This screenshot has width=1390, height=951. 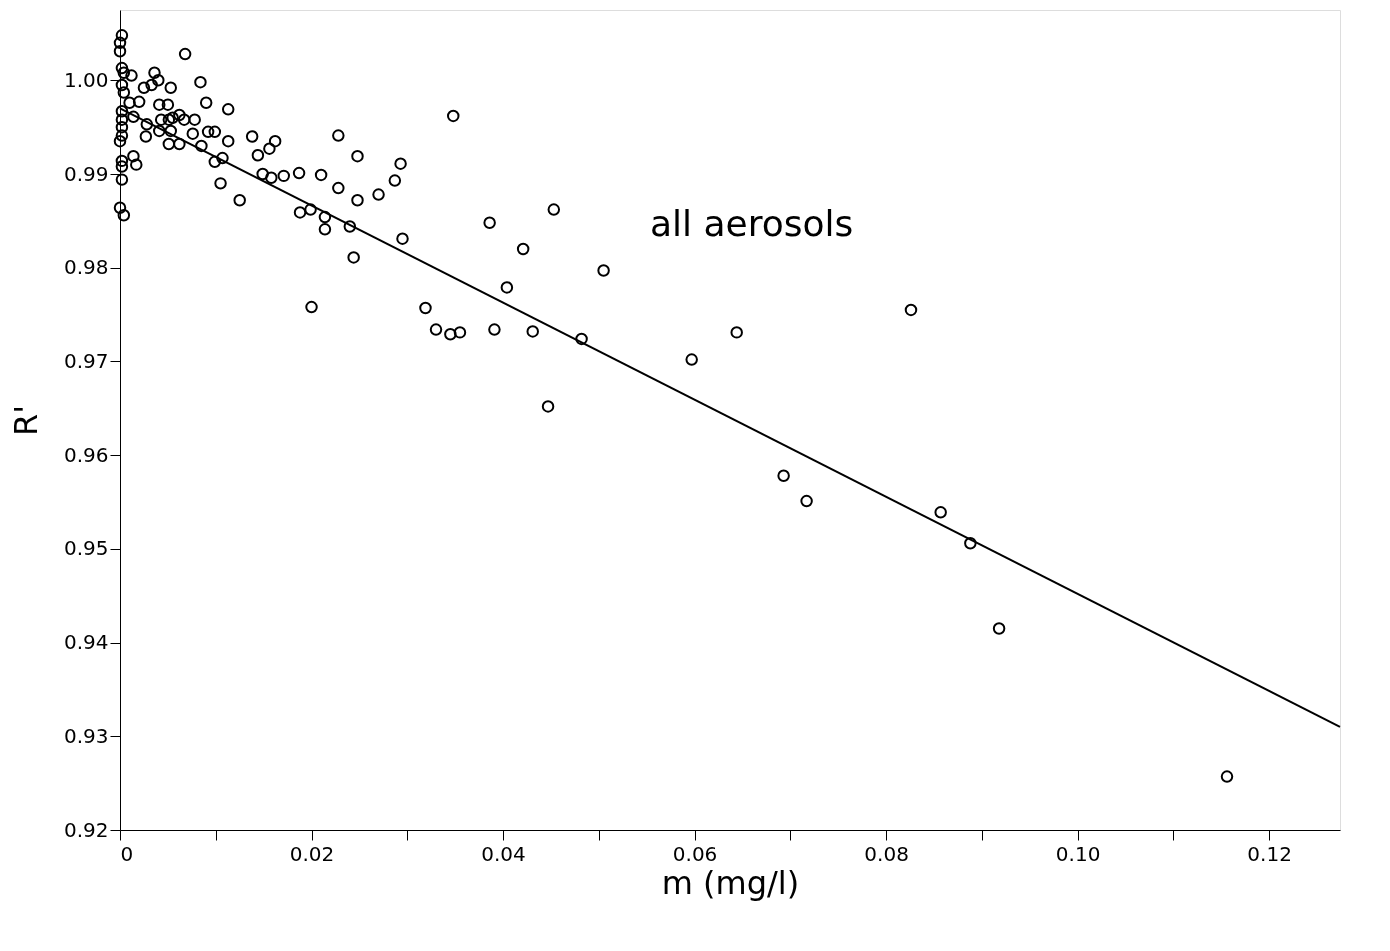 What do you see at coordinates (730, 882) in the screenshot?
I see `x-axis-title: m (mg/l)` at bounding box center [730, 882].